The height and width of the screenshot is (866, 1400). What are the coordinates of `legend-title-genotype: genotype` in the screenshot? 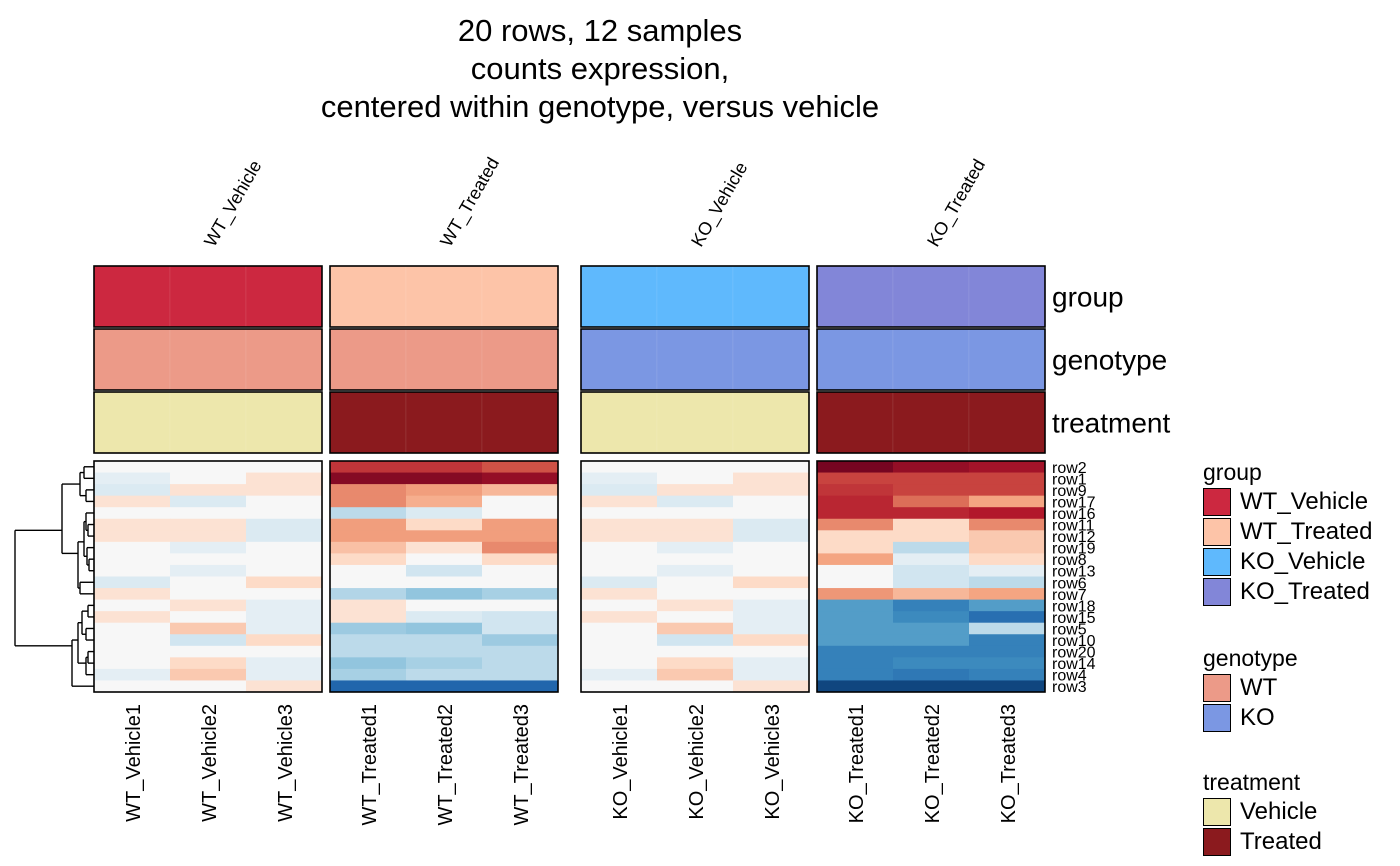 It's located at (1250, 658).